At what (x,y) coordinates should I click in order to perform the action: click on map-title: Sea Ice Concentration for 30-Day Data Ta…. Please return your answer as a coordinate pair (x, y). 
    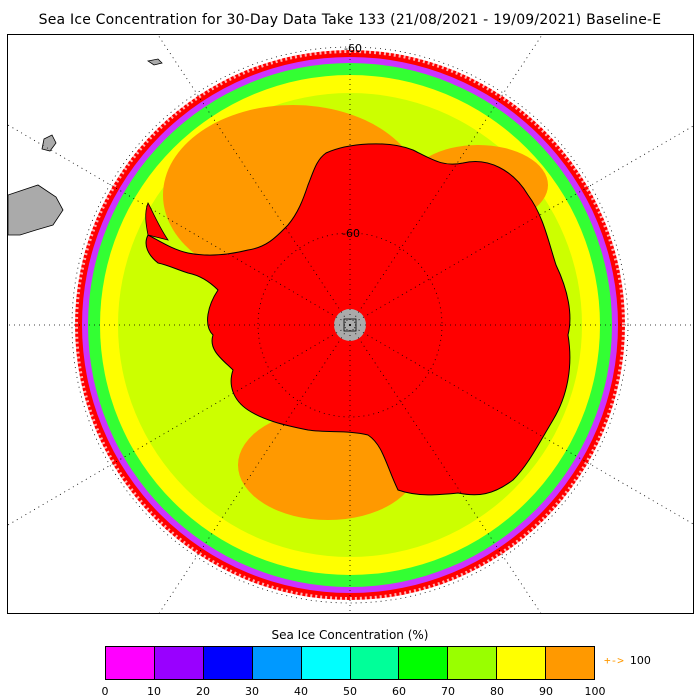
    Looking at the image, I should click on (350, 20).